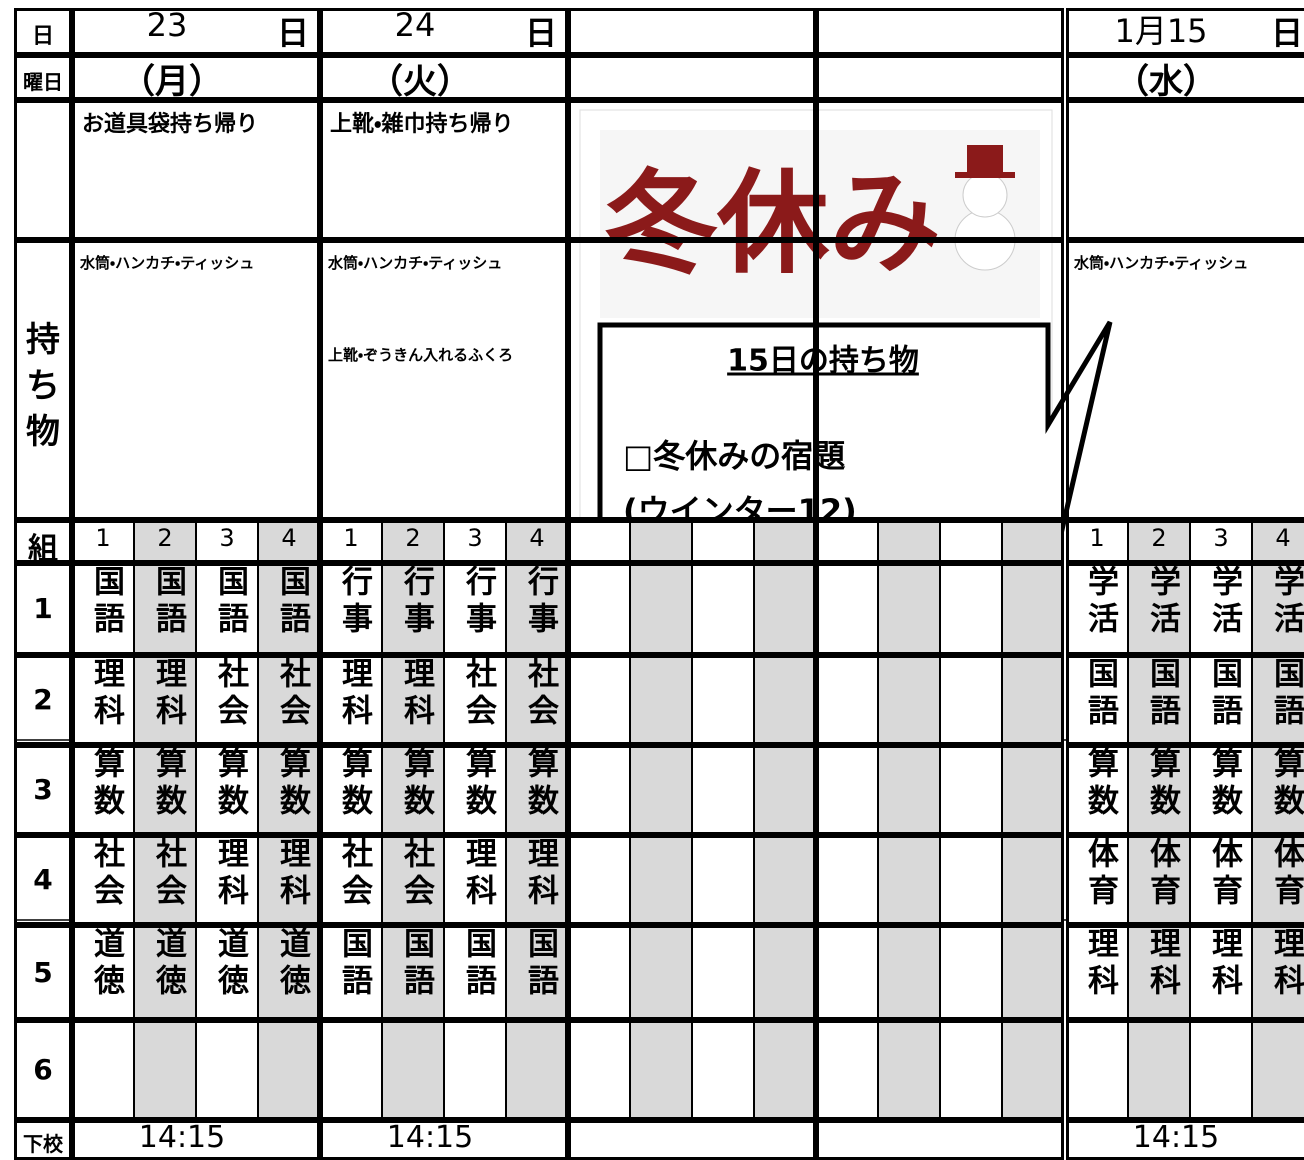 Image resolution: width=1304 pixels, height=1160 pixels. I want to click on weekday: （月）, so click(172, 82).